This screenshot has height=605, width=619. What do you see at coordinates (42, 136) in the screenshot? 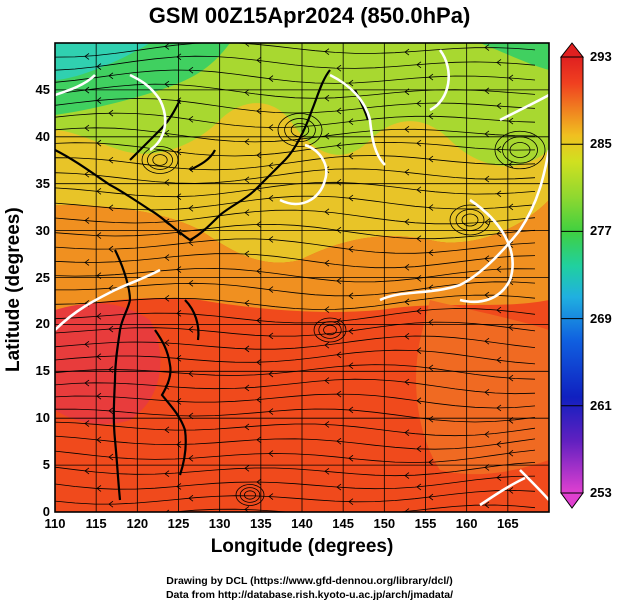
I see `y-tick-label: 40` at bounding box center [42, 136].